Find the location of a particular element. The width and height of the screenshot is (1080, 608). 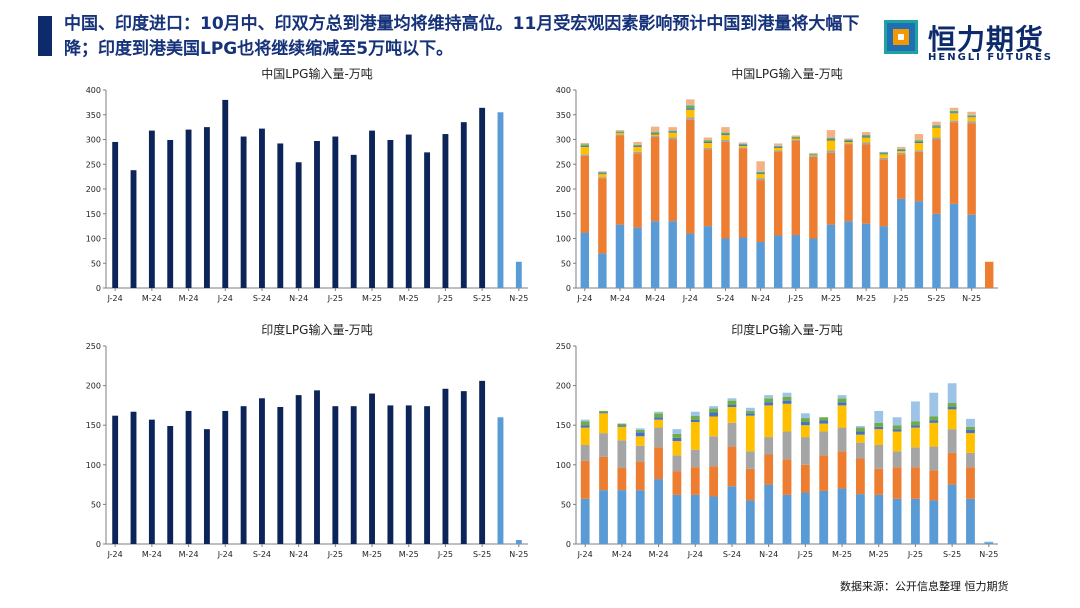

y-tick-label: 50 is located at coordinates (96, 504).